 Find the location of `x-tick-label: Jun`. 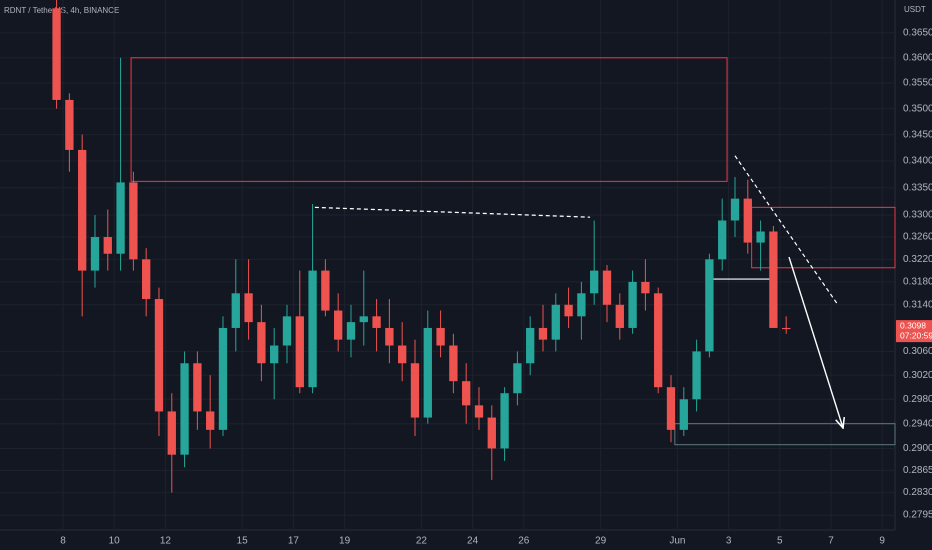

x-tick-label: Jun is located at coordinates (677, 541).